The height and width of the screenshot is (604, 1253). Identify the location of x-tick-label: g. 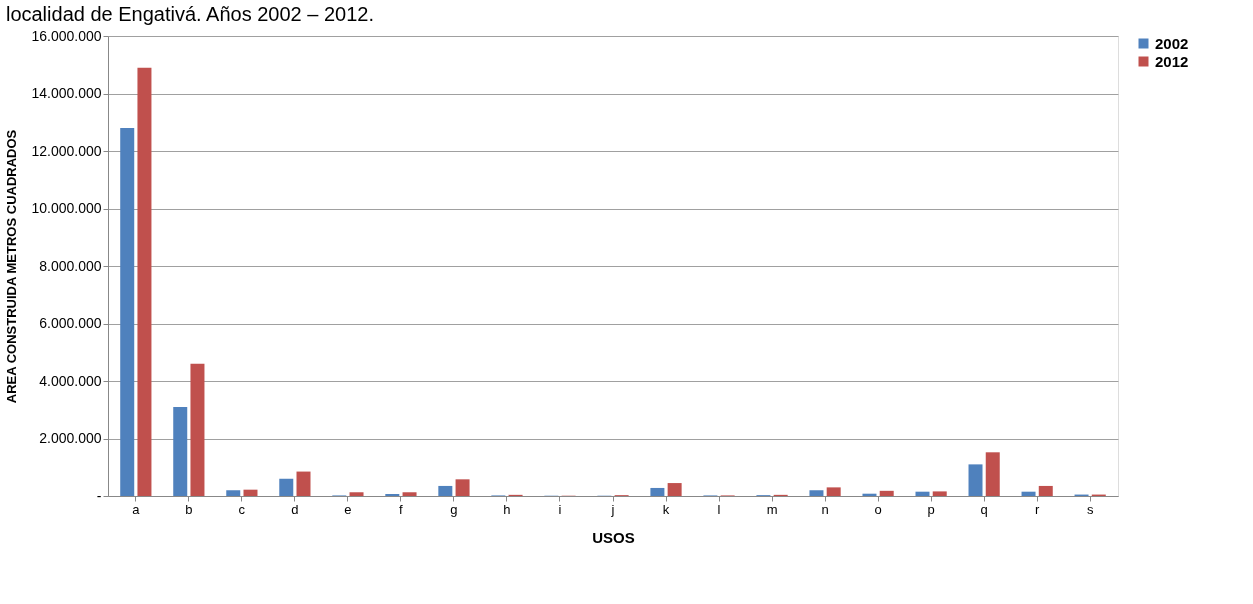
(454, 509).